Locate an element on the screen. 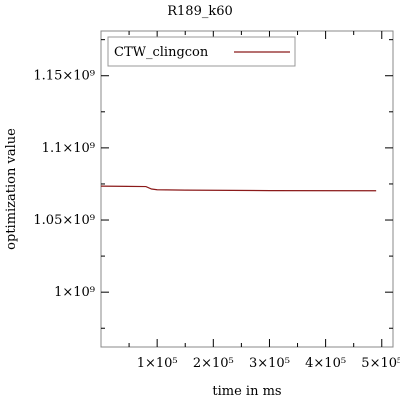 The image size is (400, 400). y-tick-label: 1.1×10⁹ is located at coordinates (68, 148).